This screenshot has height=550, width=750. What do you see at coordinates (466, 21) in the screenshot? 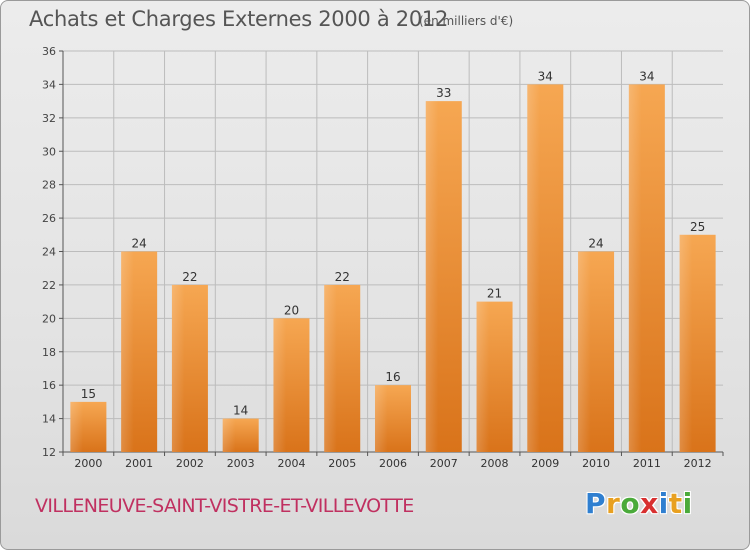
I see `chart-subtitle: (en milliers d'€)` at bounding box center [466, 21].